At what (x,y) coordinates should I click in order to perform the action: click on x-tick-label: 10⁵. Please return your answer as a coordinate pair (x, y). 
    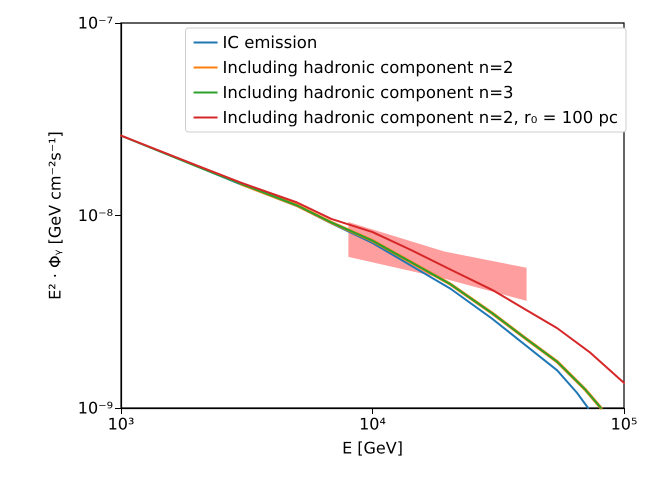
    Looking at the image, I should click on (624, 424).